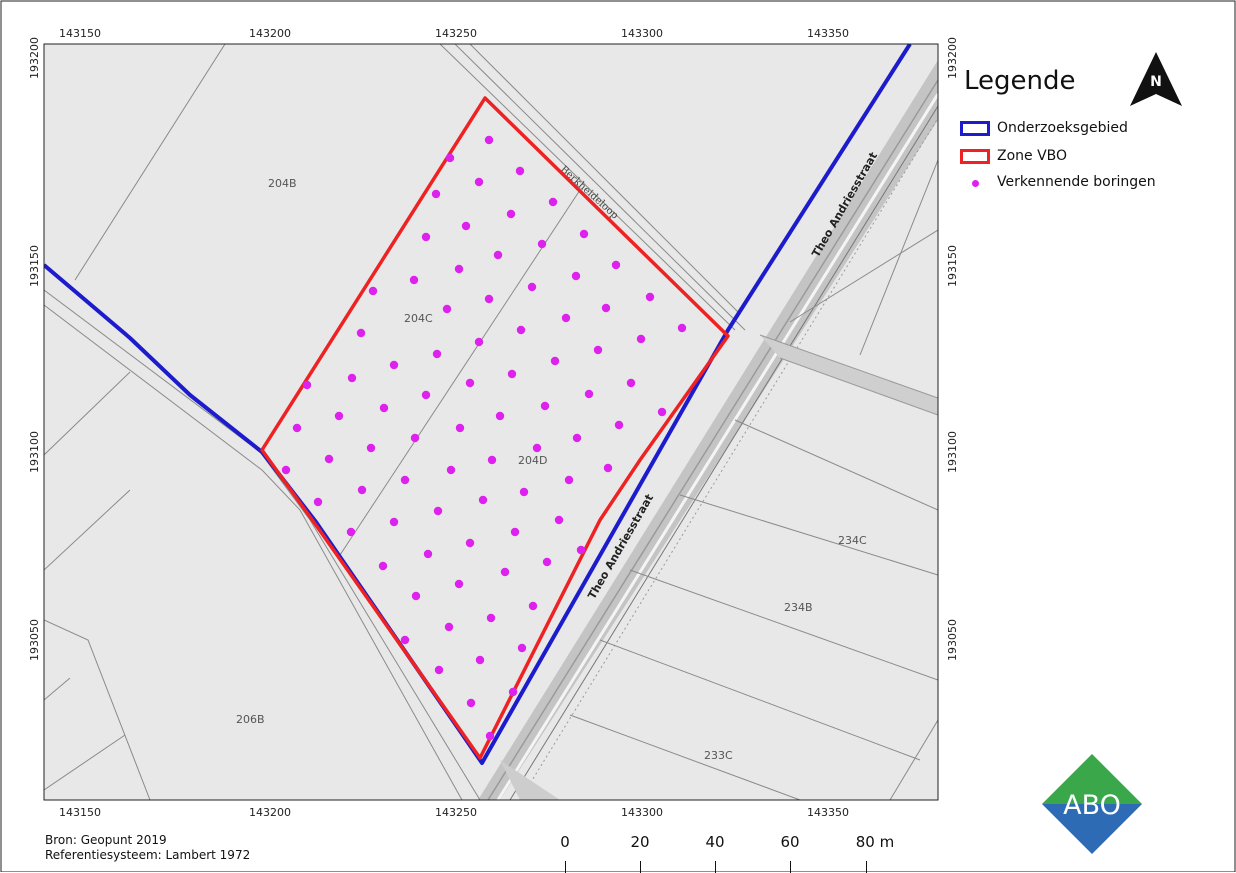 The image size is (1236, 873). What do you see at coordinates (1156, 79) in the screenshot?
I see `north-arrow-icon: N` at bounding box center [1156, 79].